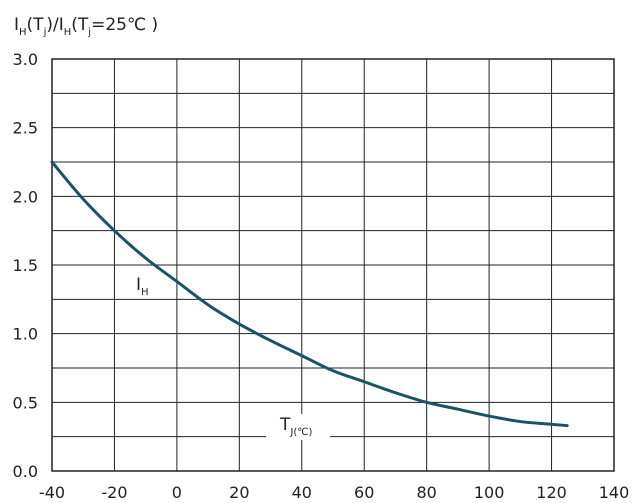 The width and height of the screenshot is (635, 503). Describe the element at coordinates (239, 492) in the screenshot. I see `x-tick-label: 20` at that location.